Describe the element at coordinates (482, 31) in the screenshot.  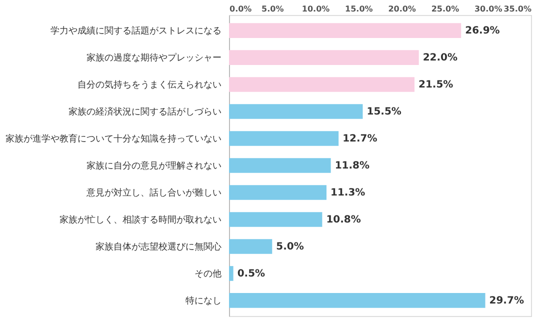
I see `data-label: 26.9%` at that location.